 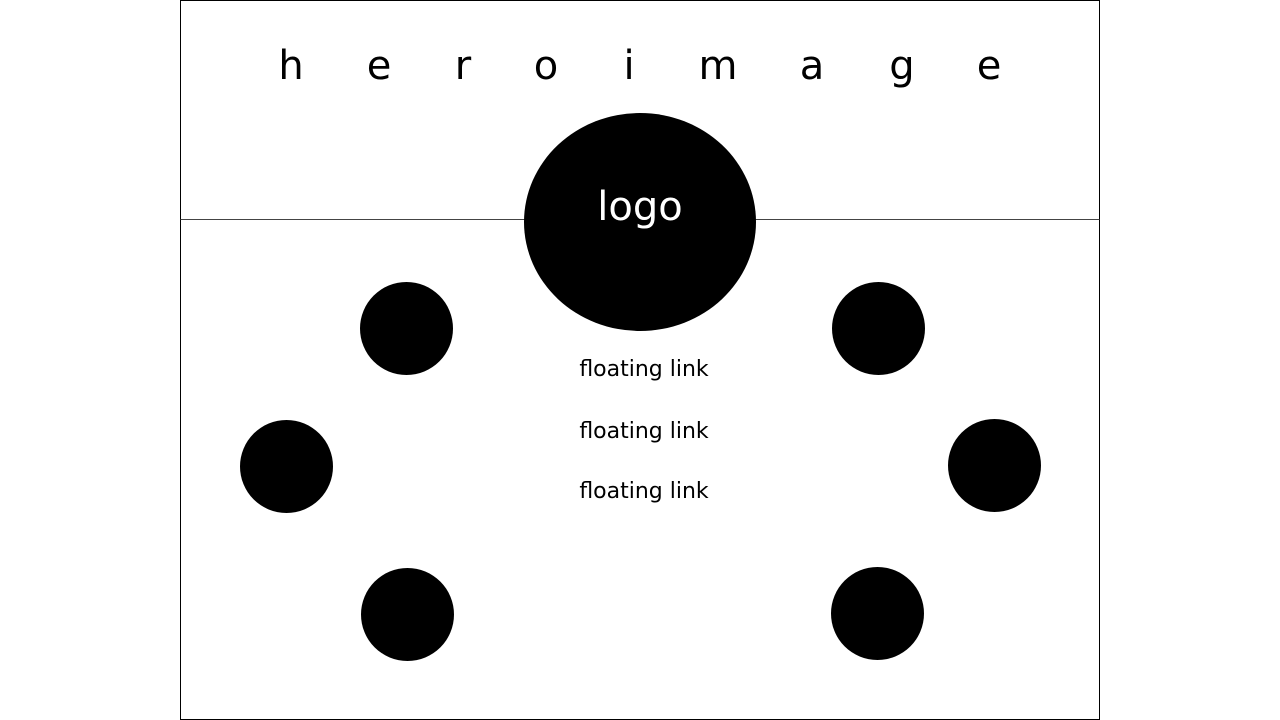 What do you see at coordinates (291, 66) in the screenshot?
I see `hero-letter: h` at bounding box center [291, 66].